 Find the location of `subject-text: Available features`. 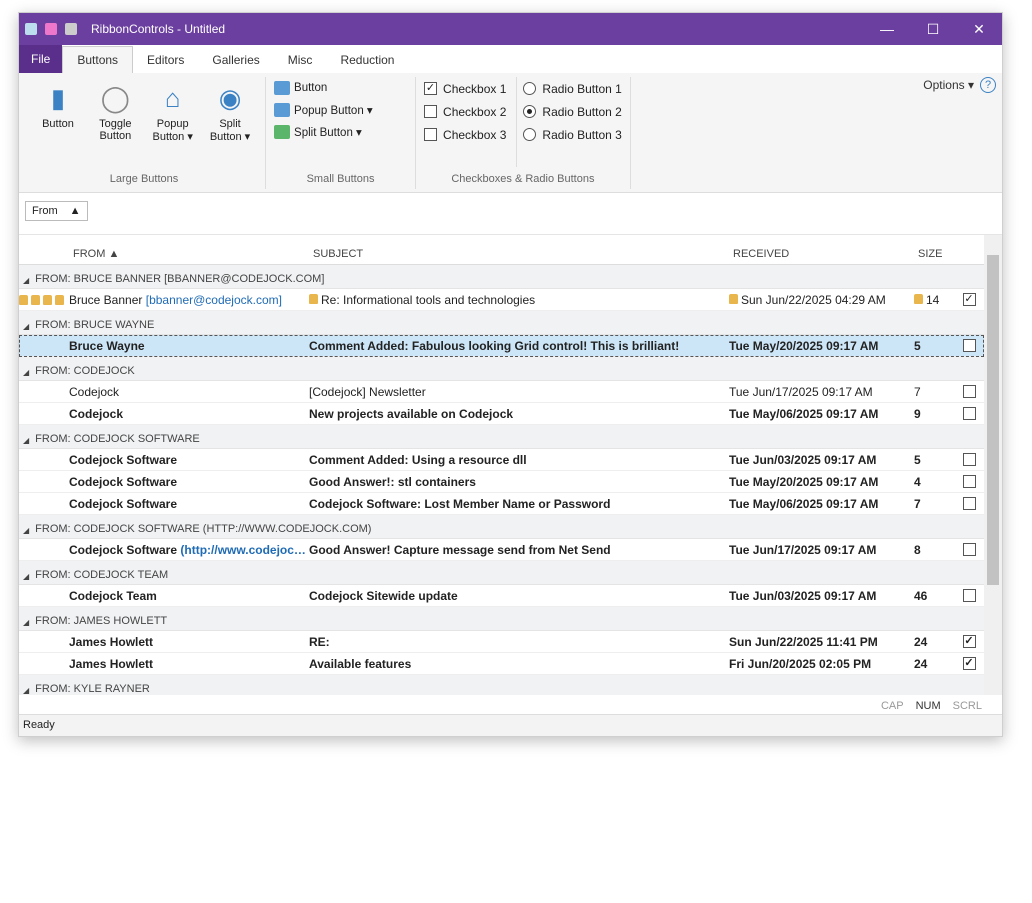

subject-text: Available features is located at coordinates (360, 663).